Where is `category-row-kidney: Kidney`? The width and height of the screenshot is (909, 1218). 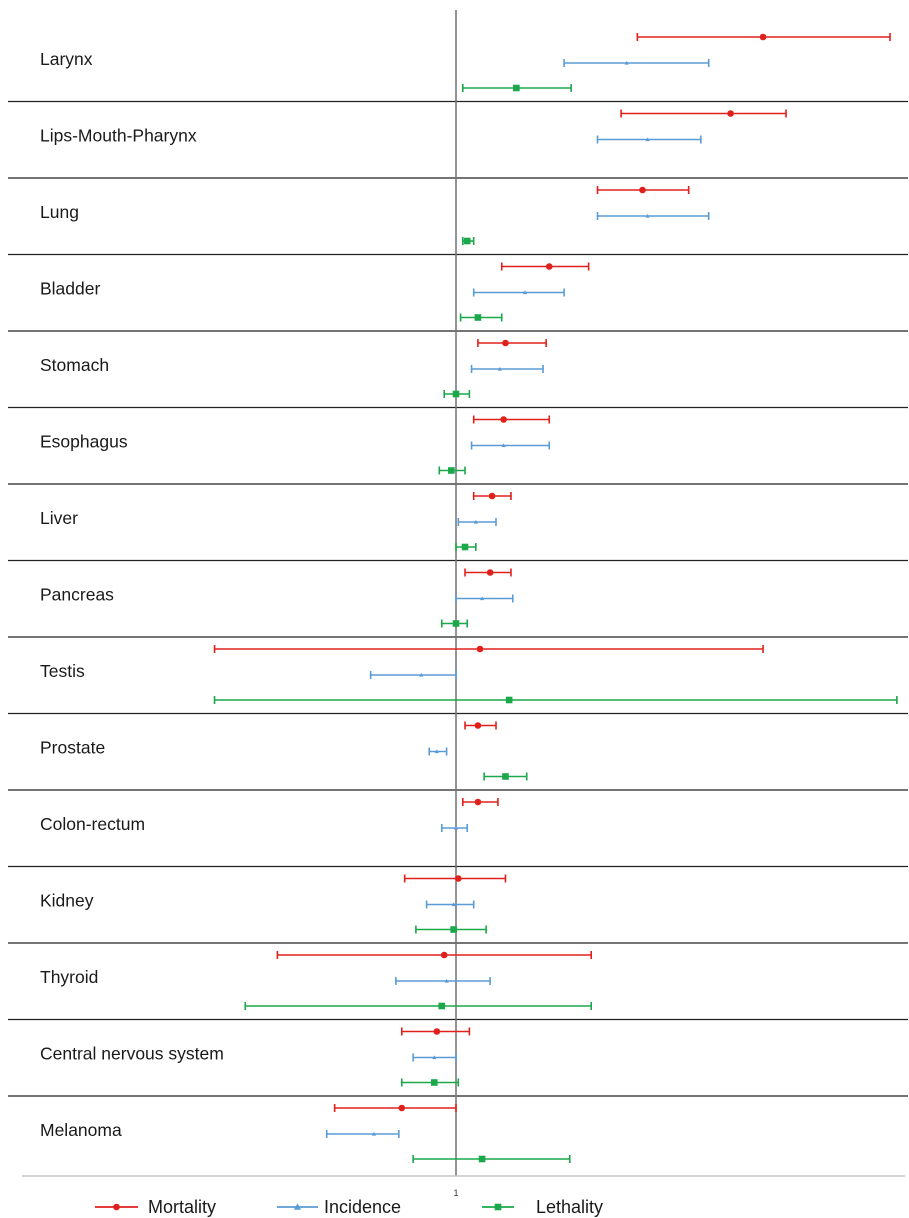 category-row-kidney: Kidney is located at coordinates (273, 904).